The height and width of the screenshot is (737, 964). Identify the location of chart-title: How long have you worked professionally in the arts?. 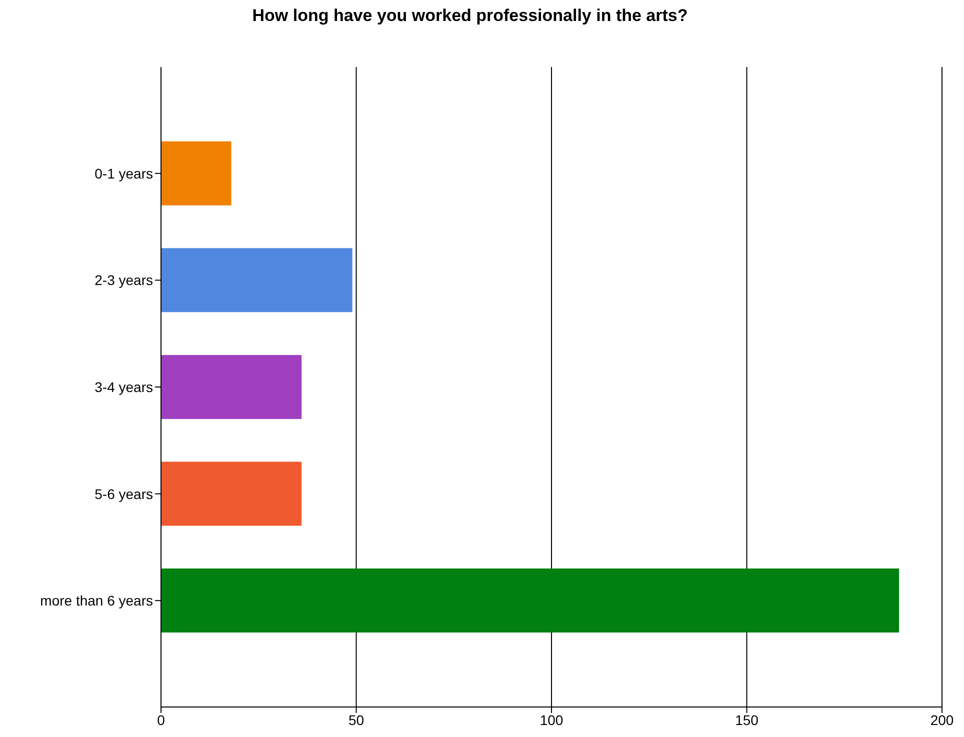
(470, 16).